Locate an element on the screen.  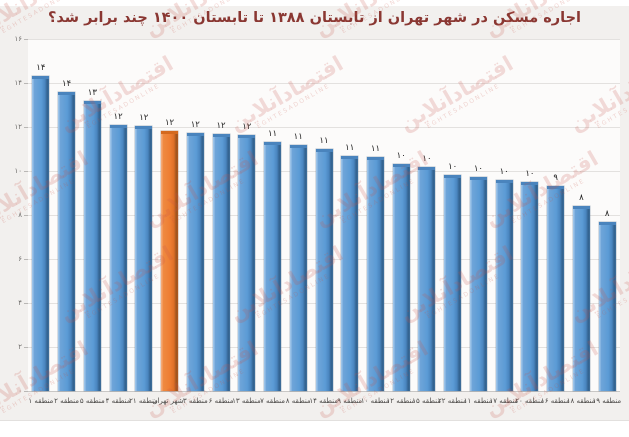
y-tick-label: ۱۰ is located at coordinates (18, 171).